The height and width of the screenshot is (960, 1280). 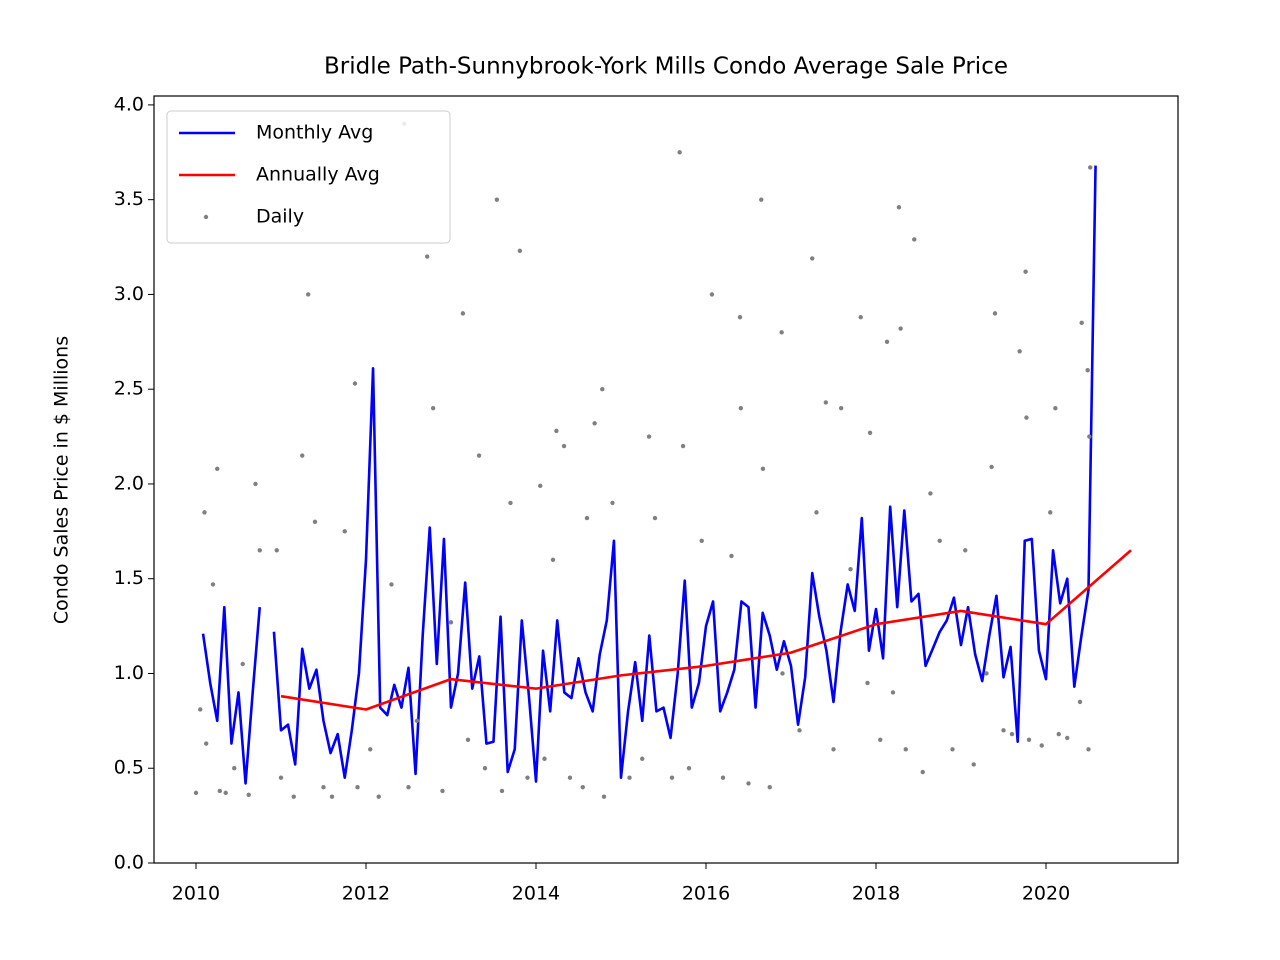 I want to click on legend-marker, so click(x=206, y=217).